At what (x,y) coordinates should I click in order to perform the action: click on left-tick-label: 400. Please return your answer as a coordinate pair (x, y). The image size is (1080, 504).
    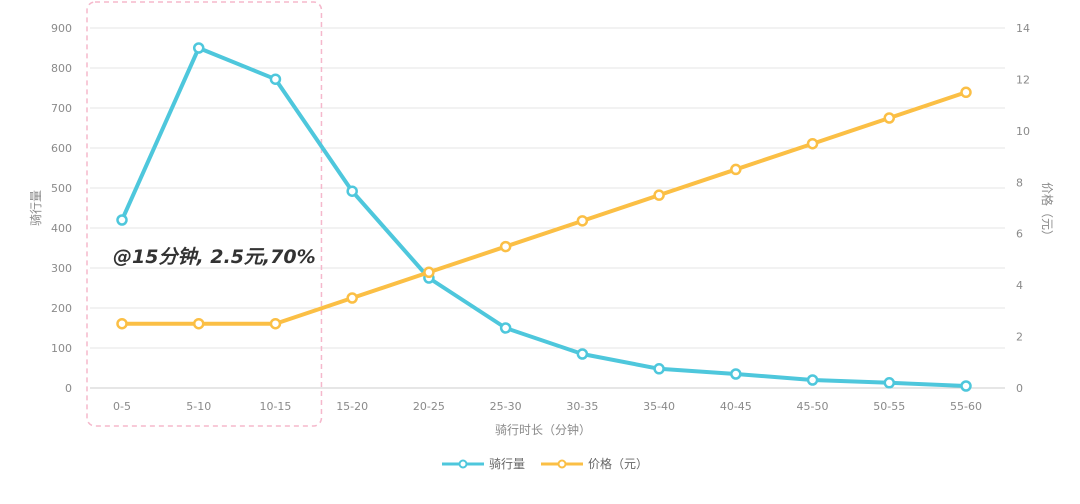
    Looking at the image, I should click on (61, 228).